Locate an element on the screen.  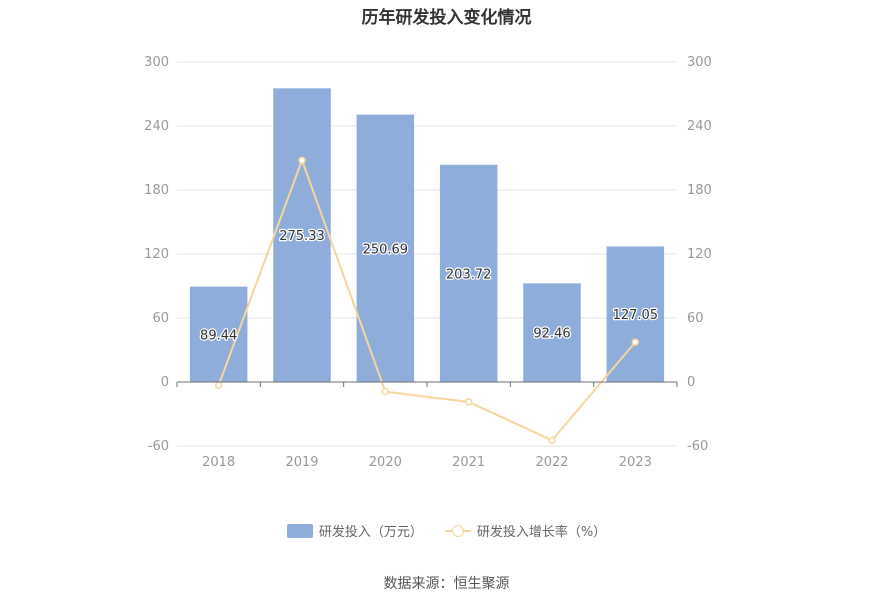
x-tick-label: 2019 is located at coordinates (301, 462).